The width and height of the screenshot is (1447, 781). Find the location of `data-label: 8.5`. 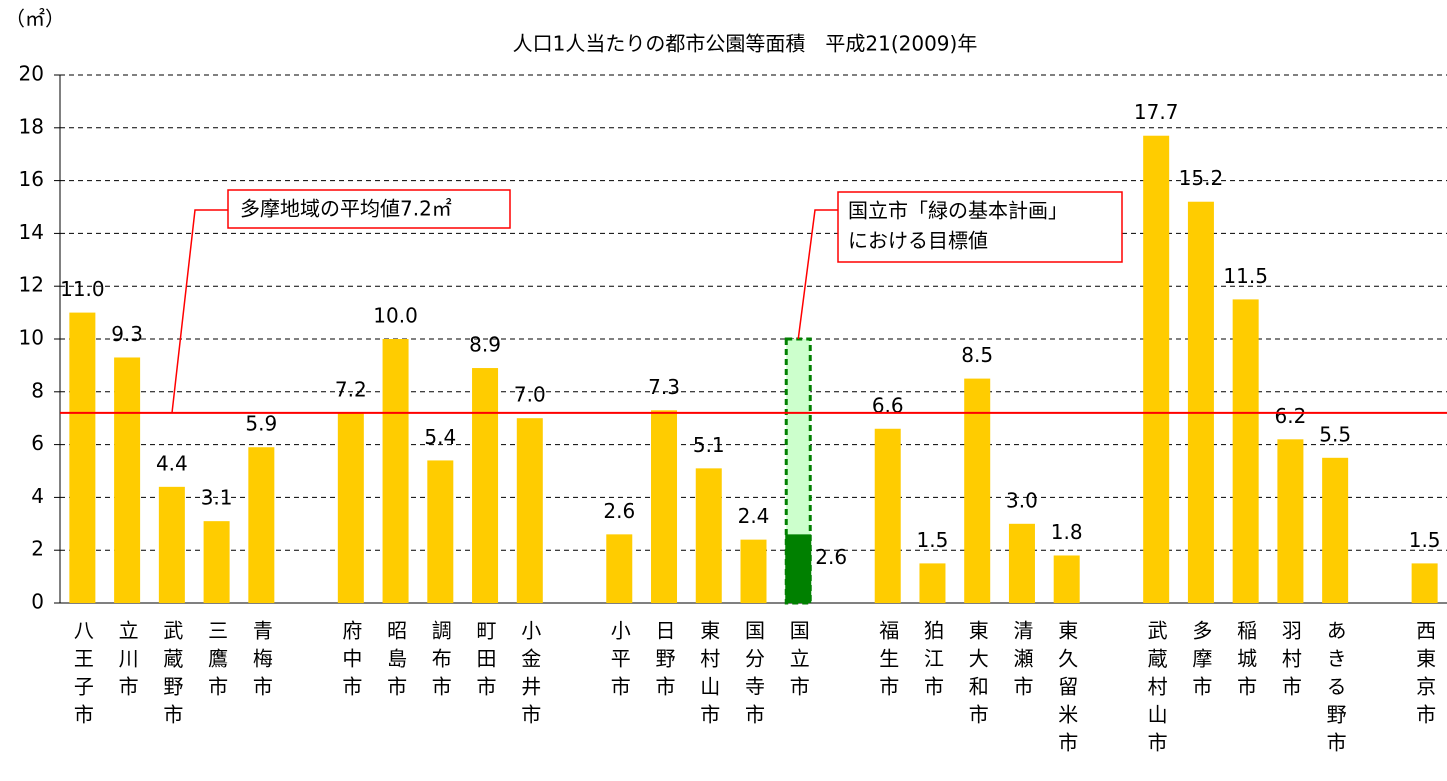

data-label: 8.5 is located at coordinates (977, 355).